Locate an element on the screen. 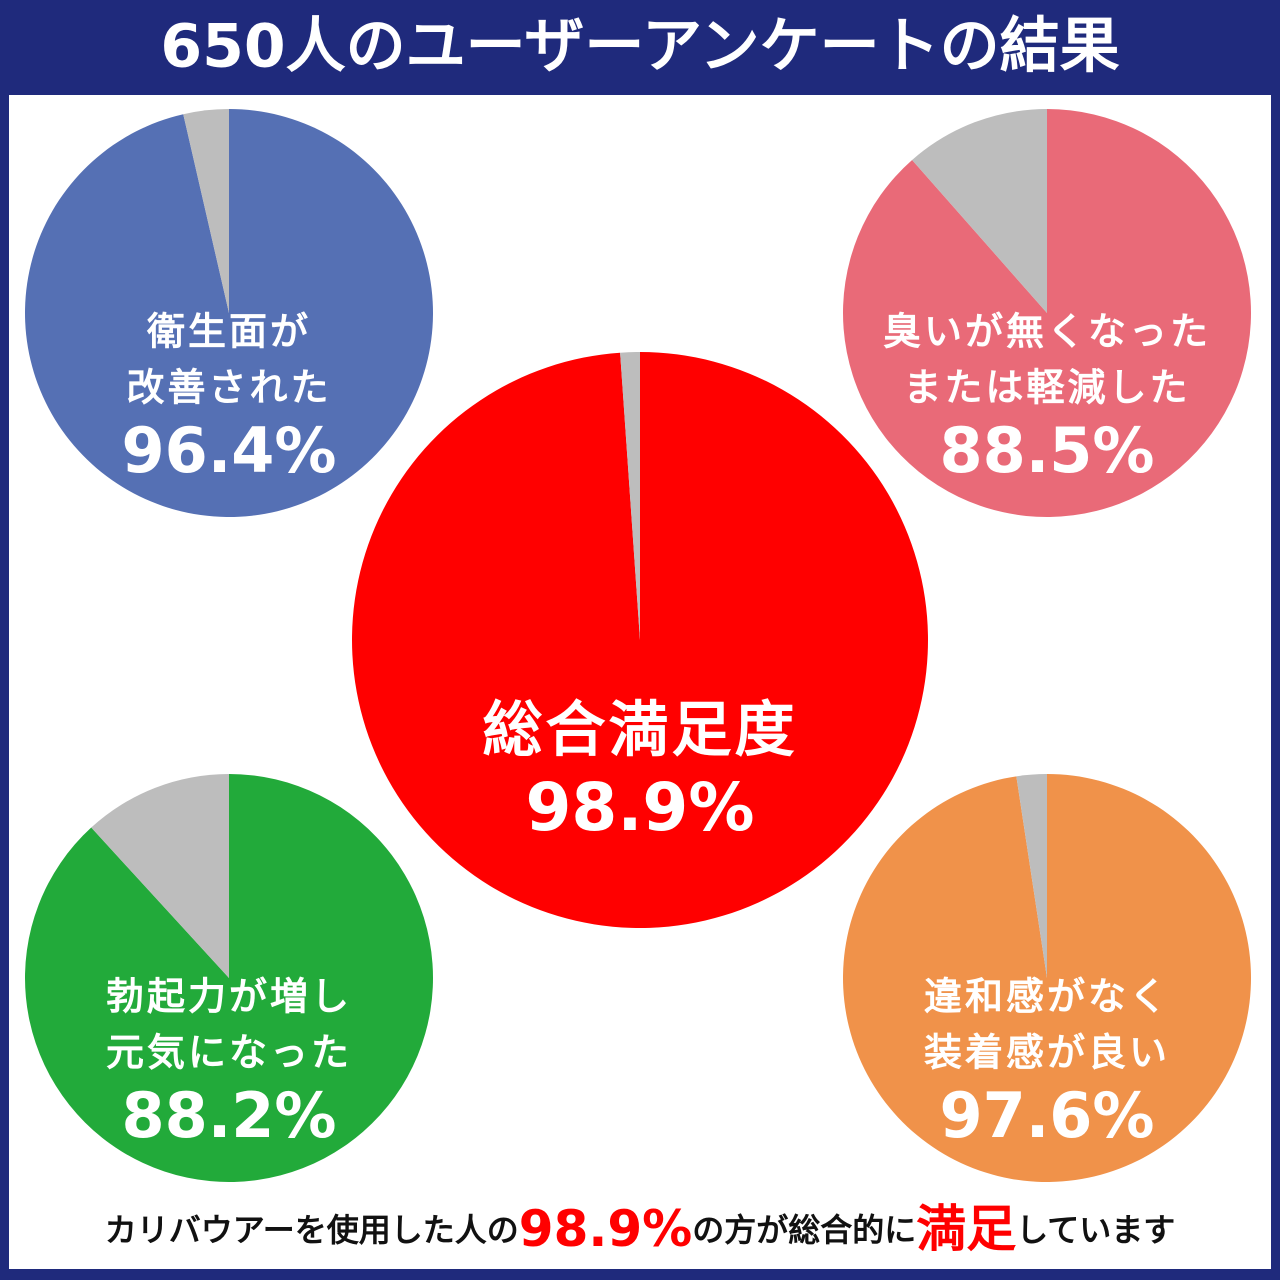 This screenshot has height=1280, width=1280. footer-segment: カリバウアーを使用した人の is located at coordinates (312, 1230).